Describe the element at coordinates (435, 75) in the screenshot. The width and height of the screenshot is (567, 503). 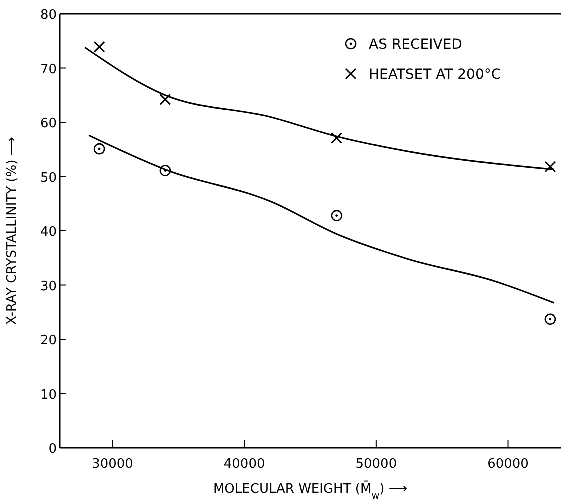
I see `legend-label: HEATSET AT 200°C` at that location.